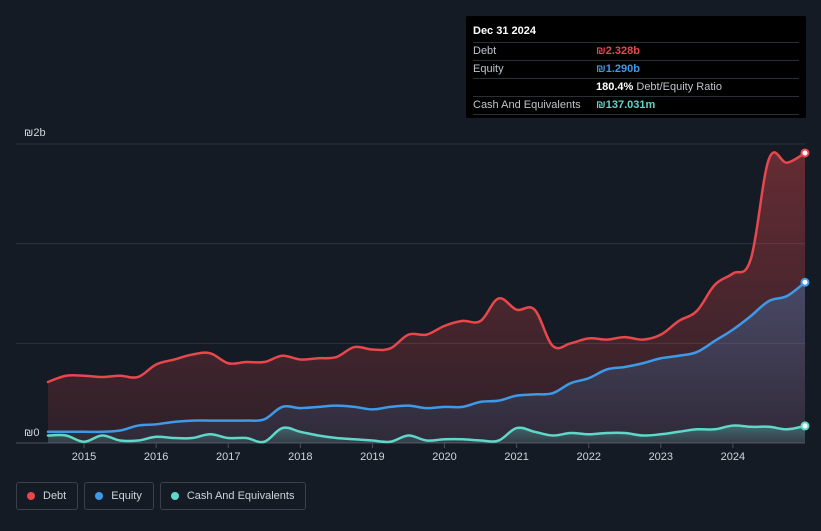 This screenshot has width=821, height=531. What do you see at coordinates (805, 426) in the screenshot?
I see `end-marker-cash` at bounding box center [805, 426].